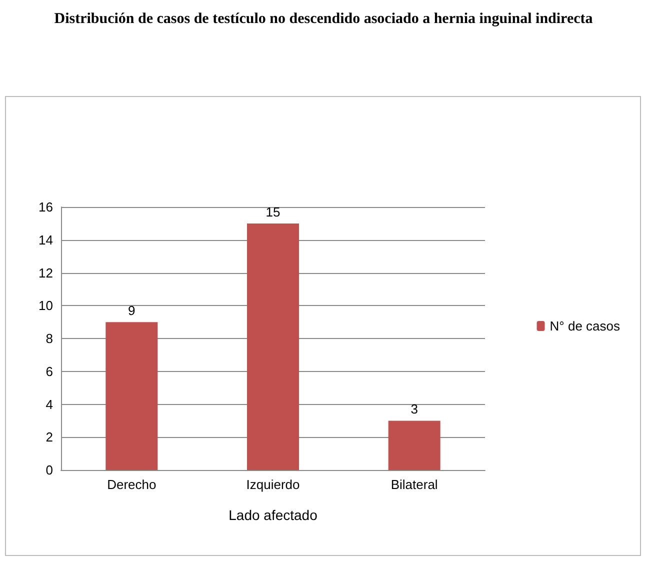 The image size is (647, 582). What do you see at coordinates (49, 470) in the screenshot?
I see `y-tick-label: 0` at bounding box center [49, 470].